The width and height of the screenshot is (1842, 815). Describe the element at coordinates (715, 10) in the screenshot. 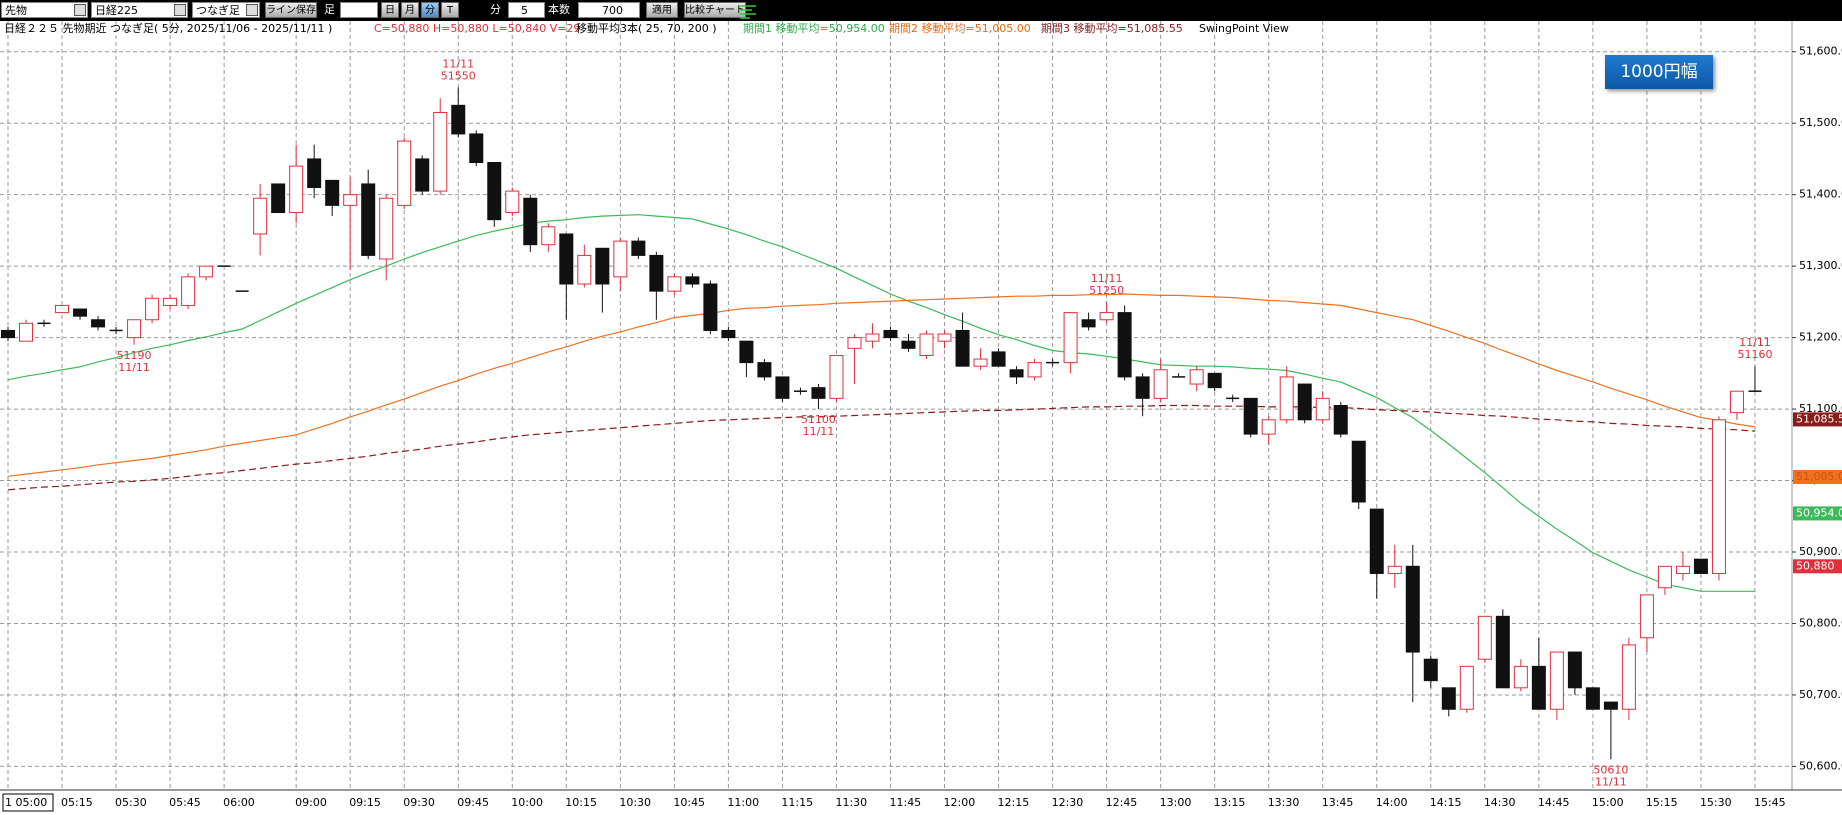

I see `compare-button: 比較チャート` at that location.